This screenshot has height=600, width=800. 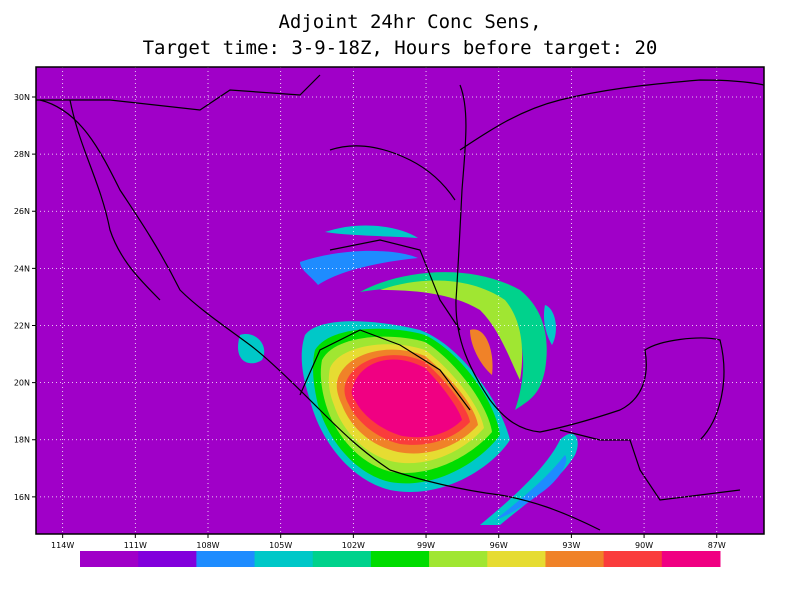 What do you see at coordinates (571, 545) in the screenshot?
I see `x-tick-label: 93W` at bounding box center [571, 545].